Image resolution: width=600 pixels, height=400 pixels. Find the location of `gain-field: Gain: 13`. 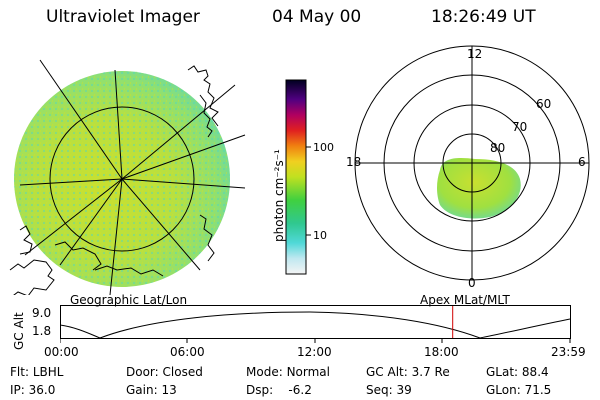

gain-field: Gain: 13 is located at coordinates (151, 390).